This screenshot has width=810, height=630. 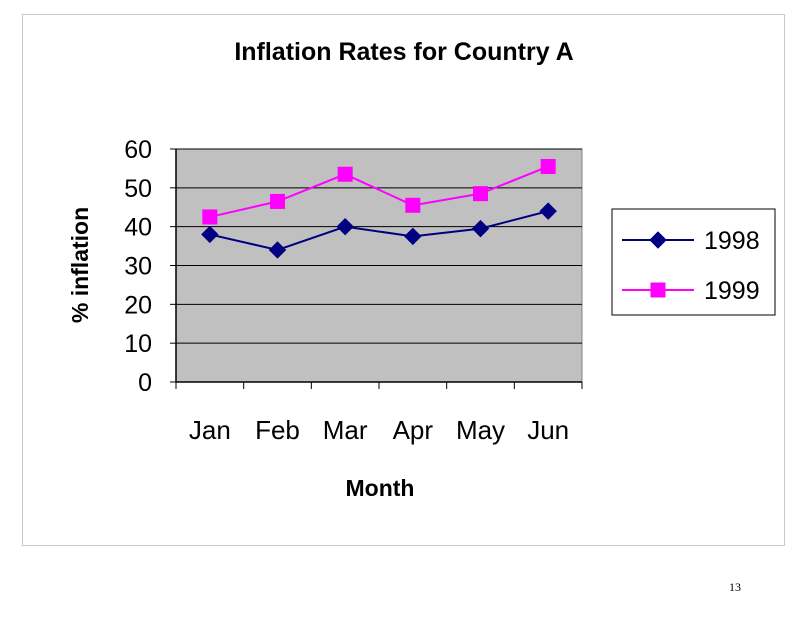 What do you see at coordinates (138, 150) in the screenshot?
I see `y-tick-label-60: 60` at bounding box center [138, 150].